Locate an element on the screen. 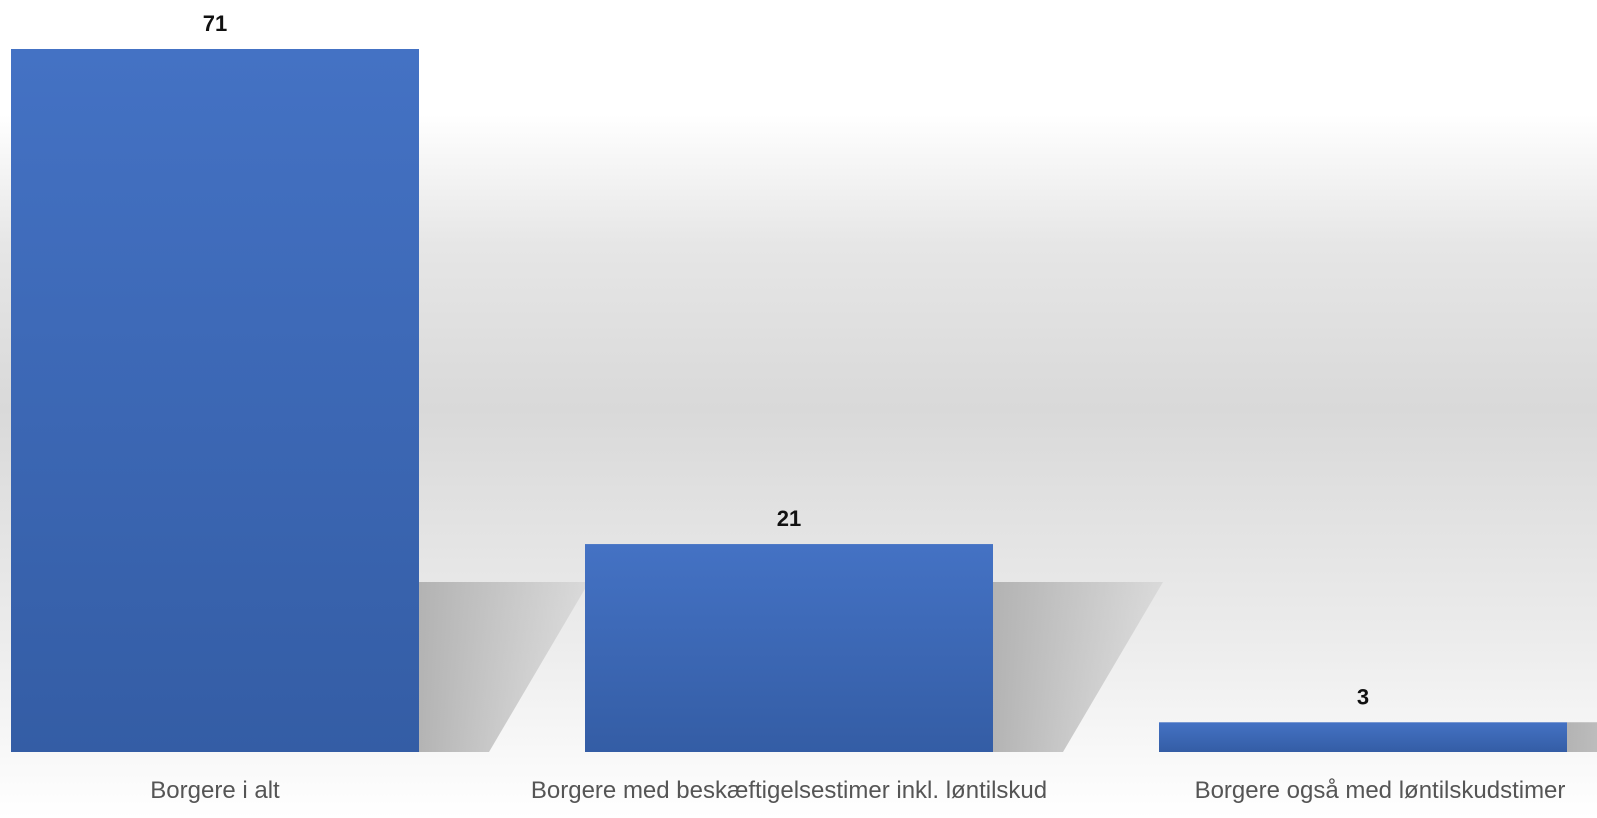 This screenshot has height=818, width=1597. category-label: Borgere i alt is located at coordinates (215, 790).